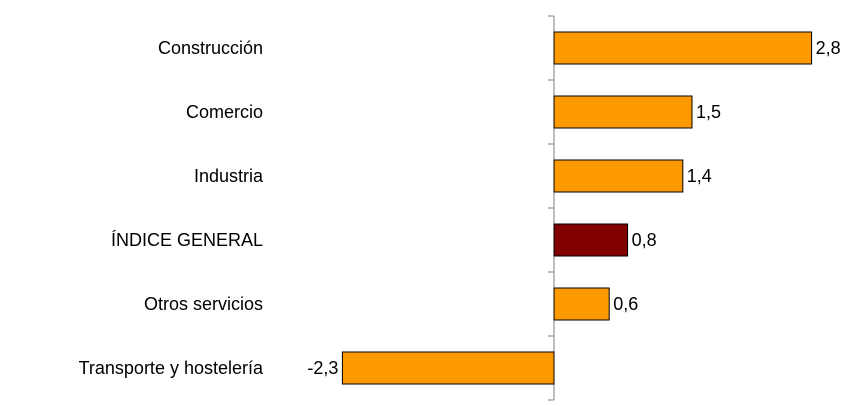 The width and height of the screenshot is (855, 406). What do you see at coordinates (322, 368) in the screenshot?
I see `data-label: -2,3` at bounding box center [322, 368].